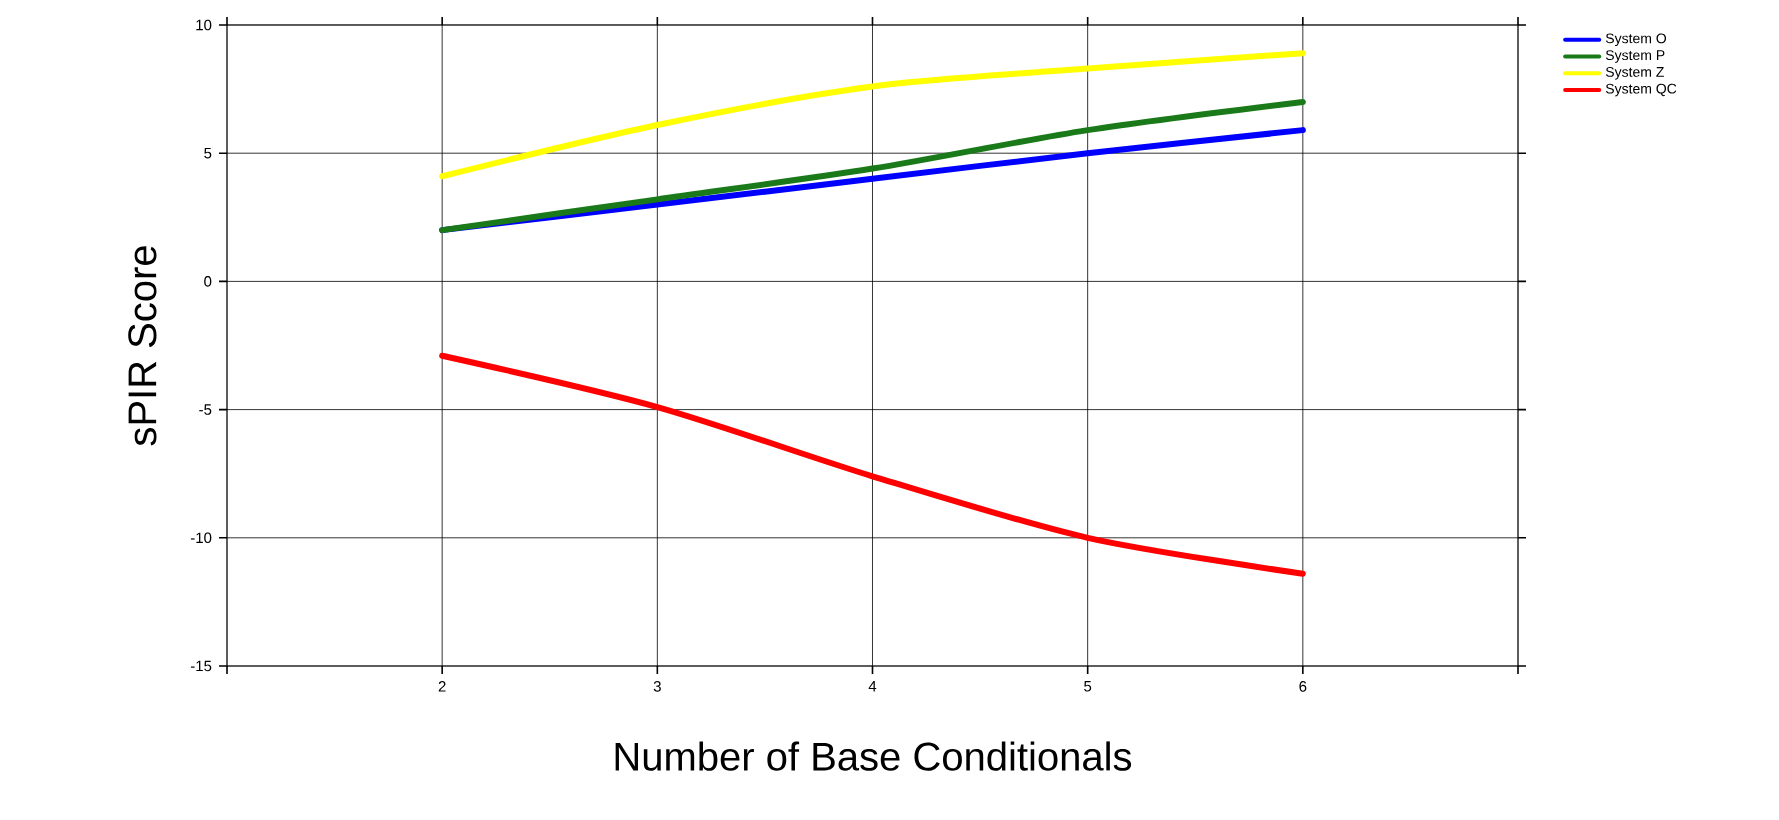 This screenshot has height=820, width=1779. I want to click on y-tick-label: 5, so click(208, 153).